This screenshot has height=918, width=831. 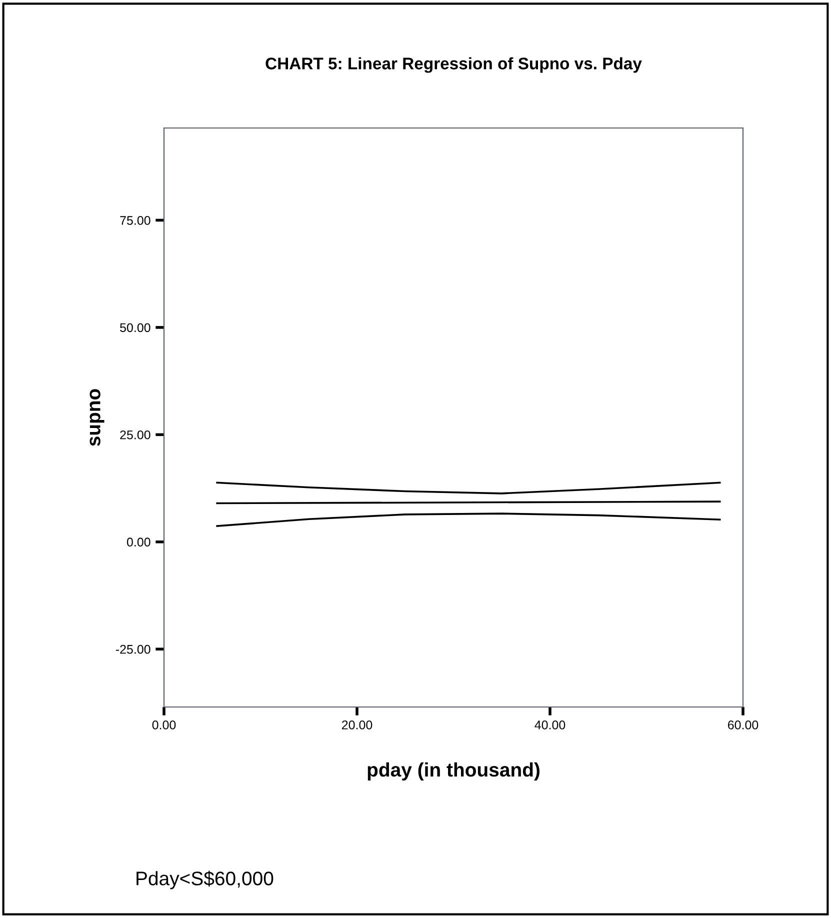 What do you see at coordinates (135, 327) in the screenshot?
I see `y-tick-label: 50.00` at bounding box center [135, 327].